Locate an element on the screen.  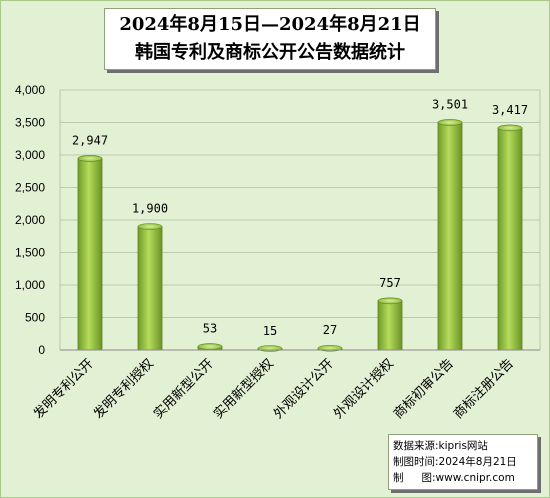
x-tick-label: 发明专利授权 is located at coordinates (123, 389).